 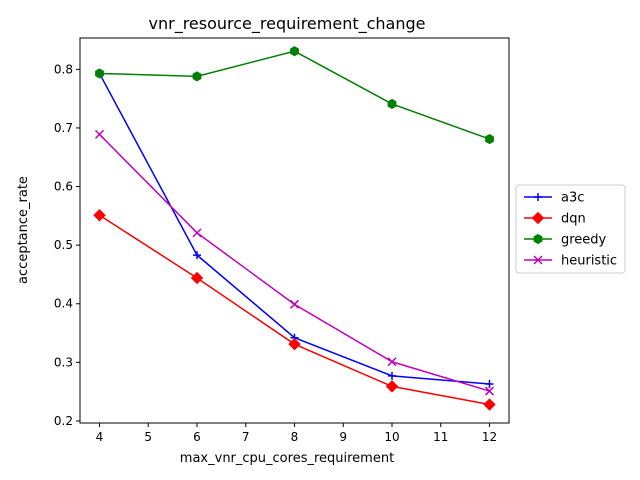 What do you see at coordinates (584, 240) in the screenshot?
I see `legend-label: greedy` at bounding box center [584, 240].